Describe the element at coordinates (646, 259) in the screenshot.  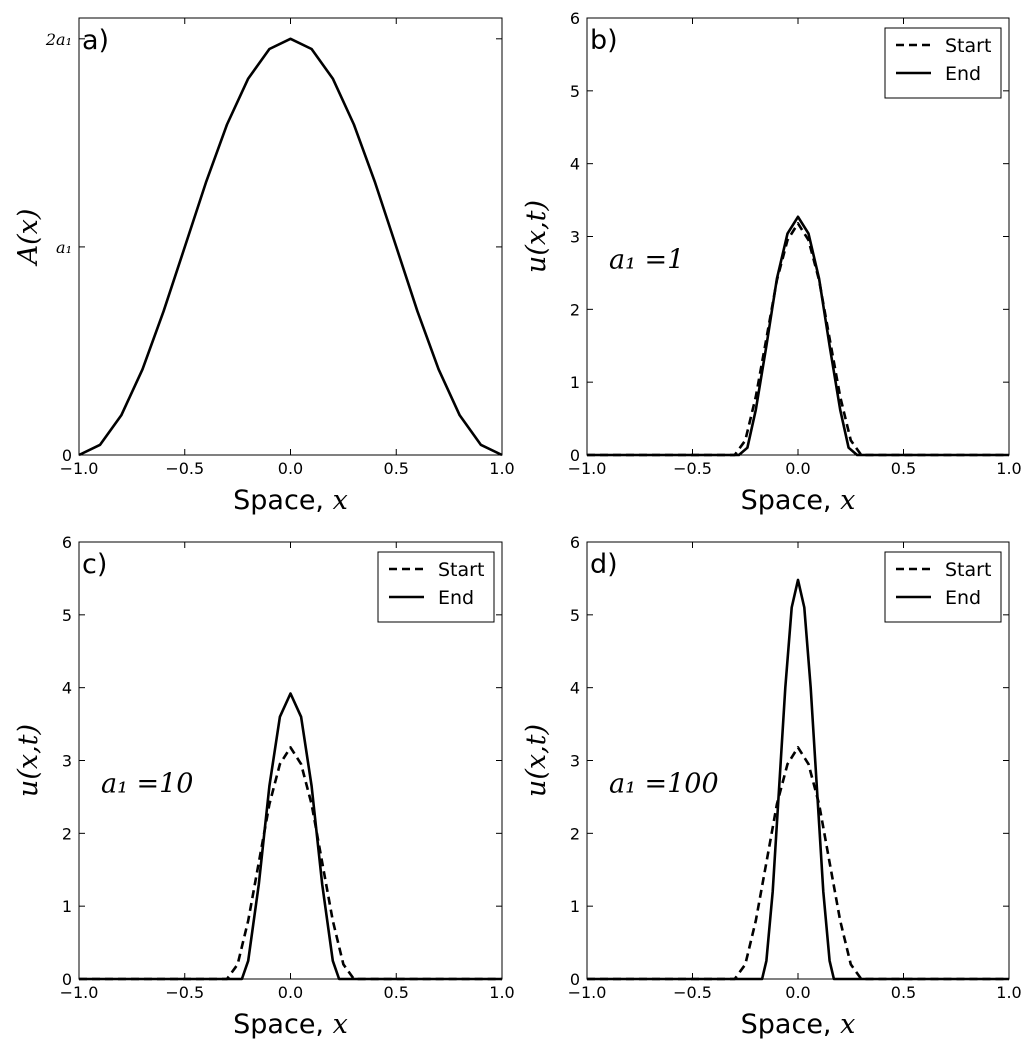
I see `annotation: a₁ =1` at that location.